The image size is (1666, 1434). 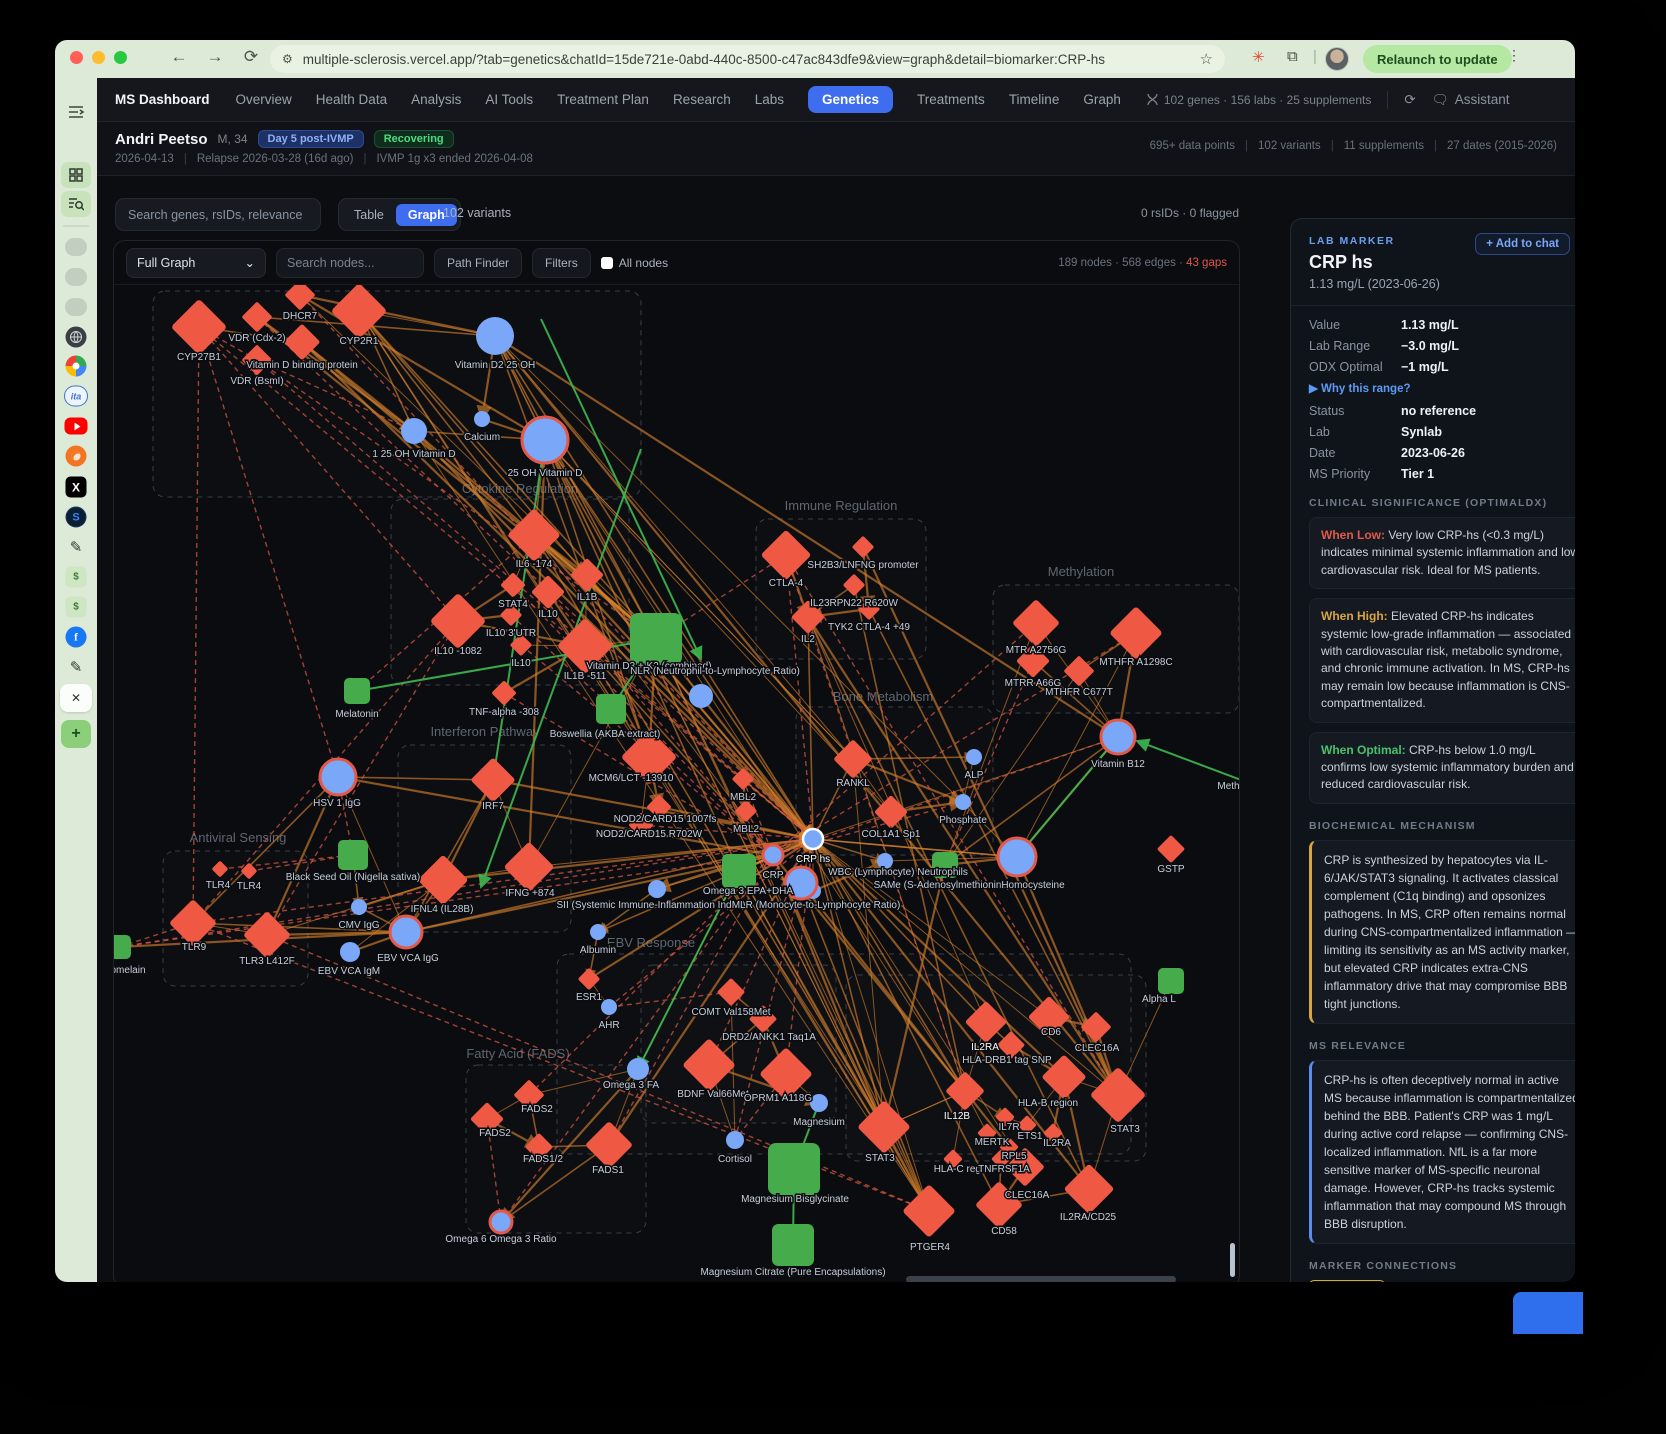 What do you see at coordinates (1232, 1260) in the screenshot?
I see `graph-vscrollbar` at bounding box center [1232, 1260].